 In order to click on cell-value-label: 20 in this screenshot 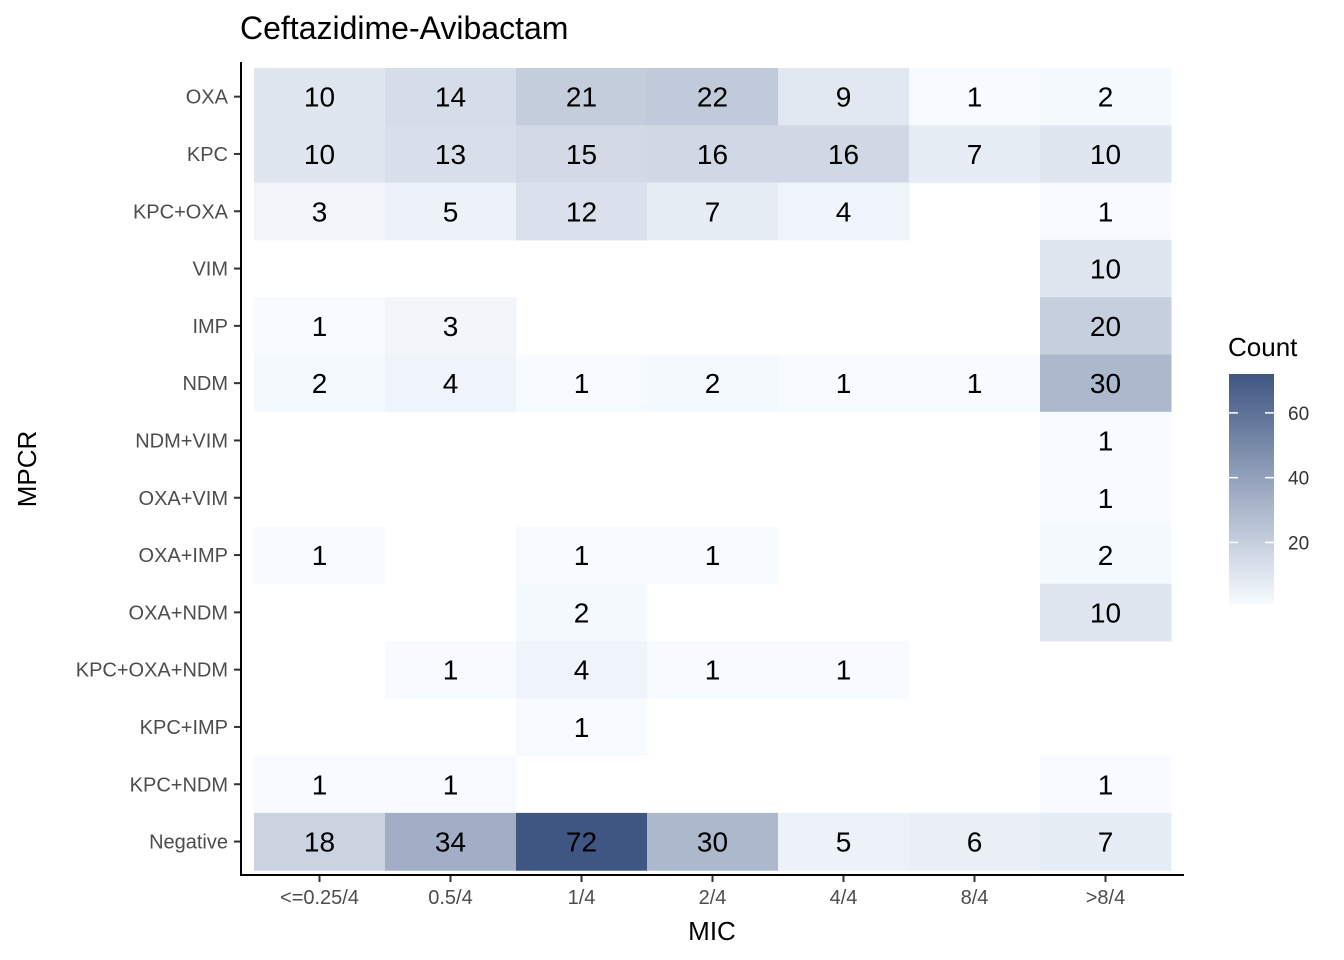, I will do `click(1105, 326)`.